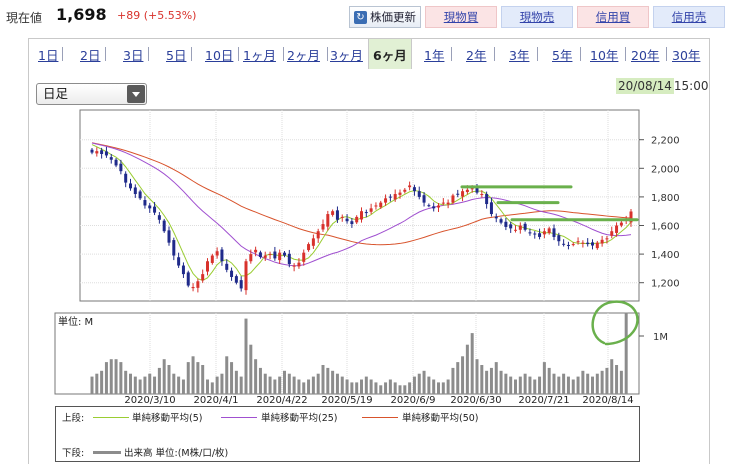  Describe the element at coordinates (380, 417) in the screenshot. I see `legend-ma50-swatch` at that location.